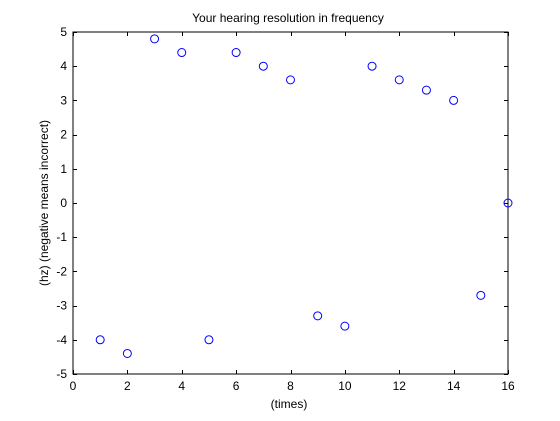 This screenshot has height=421, width=560. What do you see at coordinates (63, 135) in the screenshot?
I see `y-tick-label: 2` at bounding box center [63, 135].